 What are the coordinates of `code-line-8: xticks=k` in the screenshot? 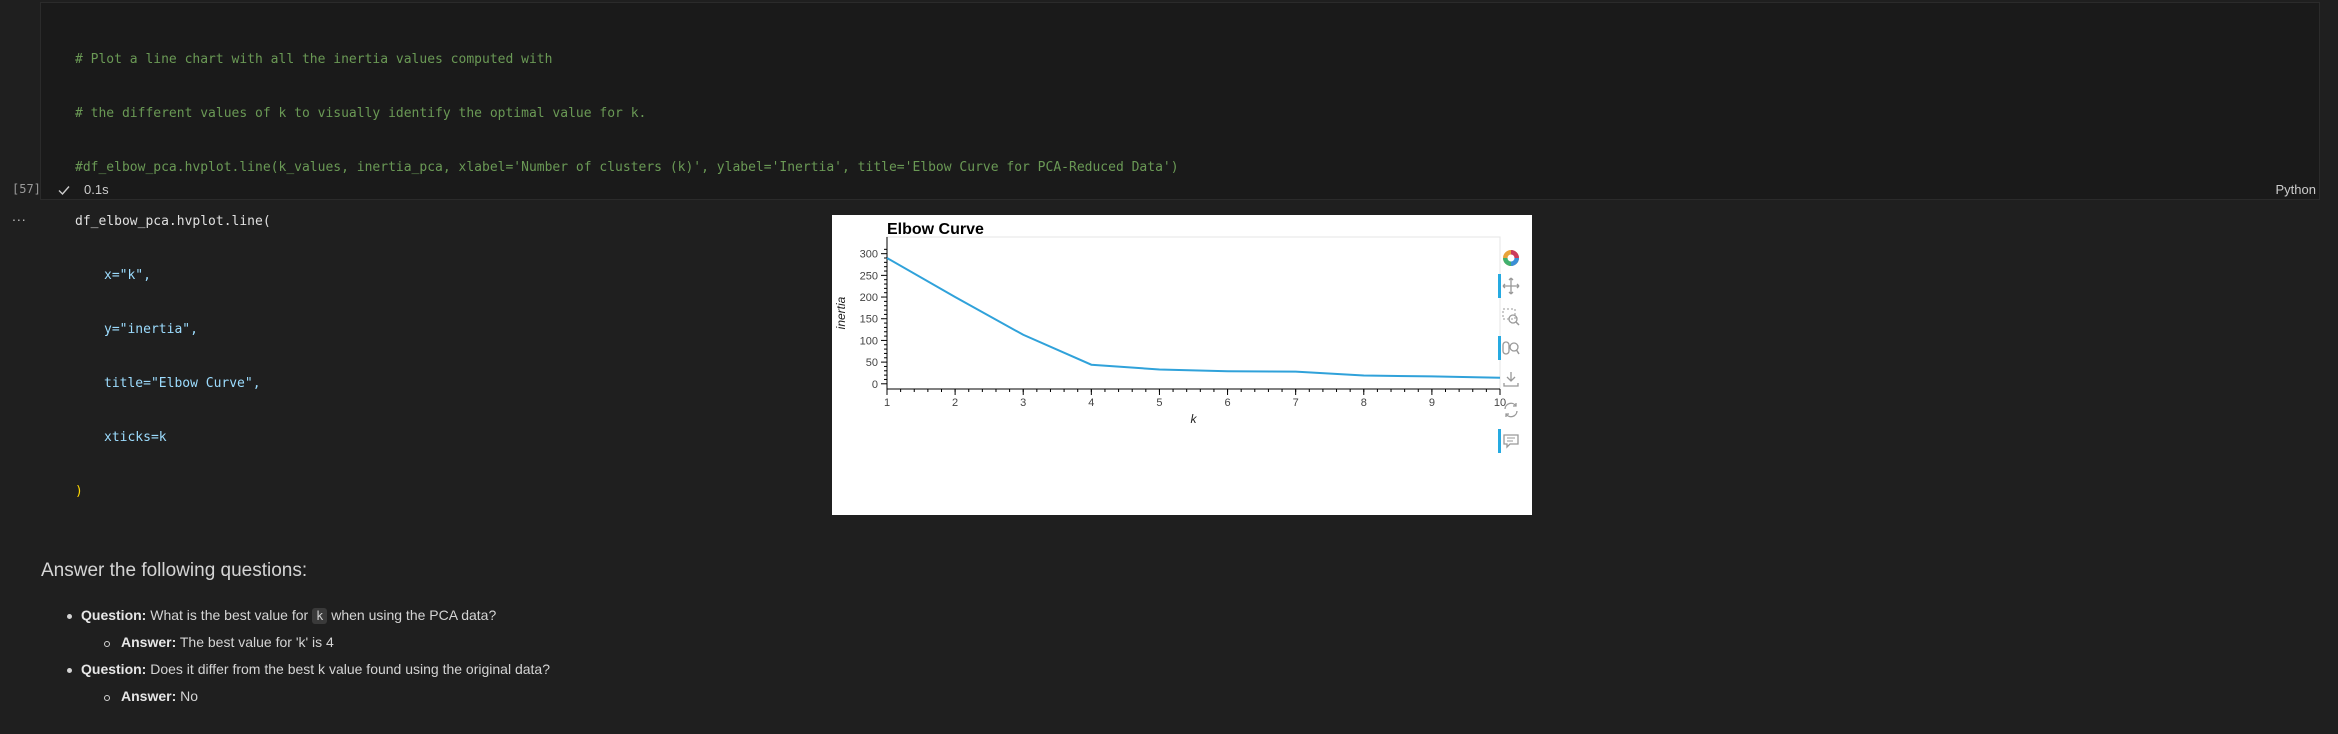 It's located at (135, 437).